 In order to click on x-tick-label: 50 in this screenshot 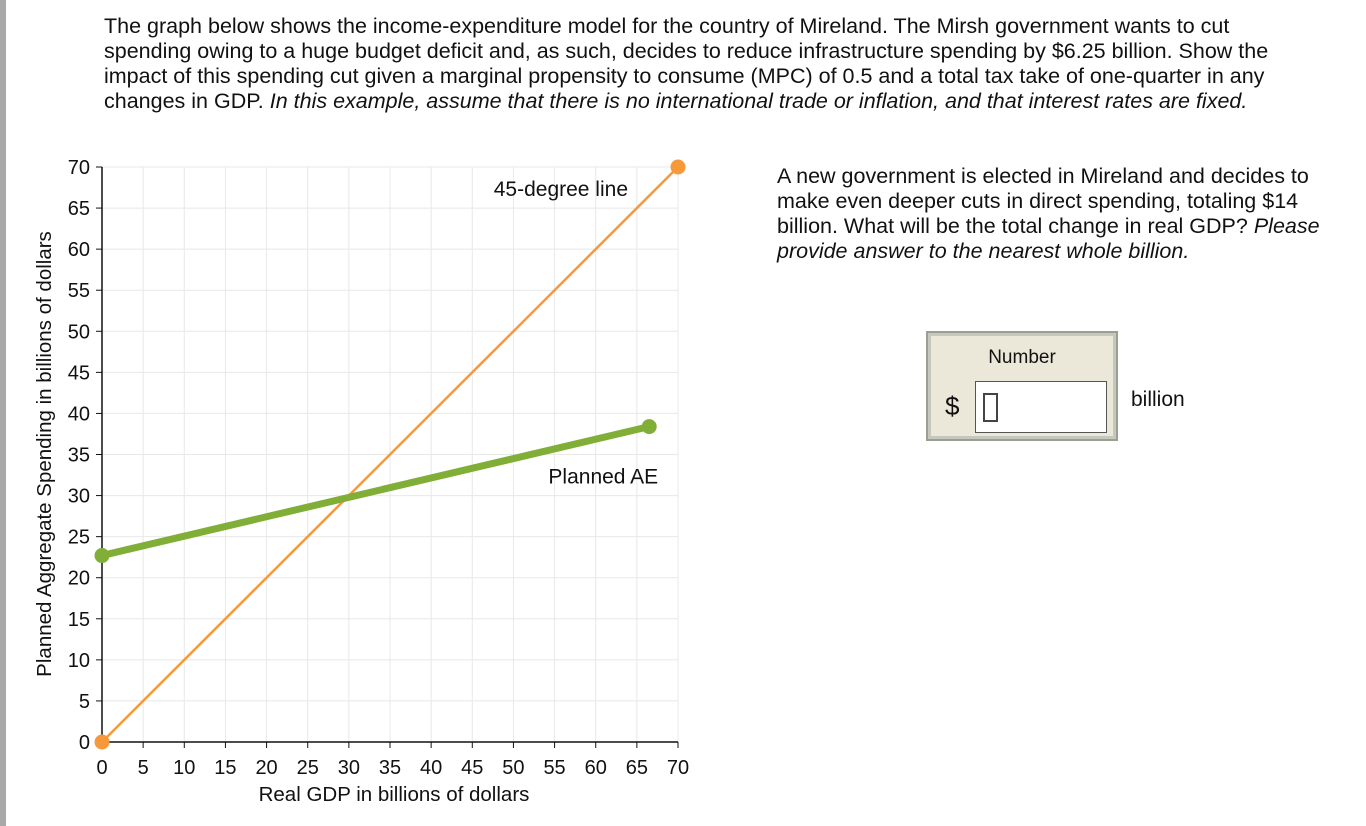, I will do `click(513, 768)`.